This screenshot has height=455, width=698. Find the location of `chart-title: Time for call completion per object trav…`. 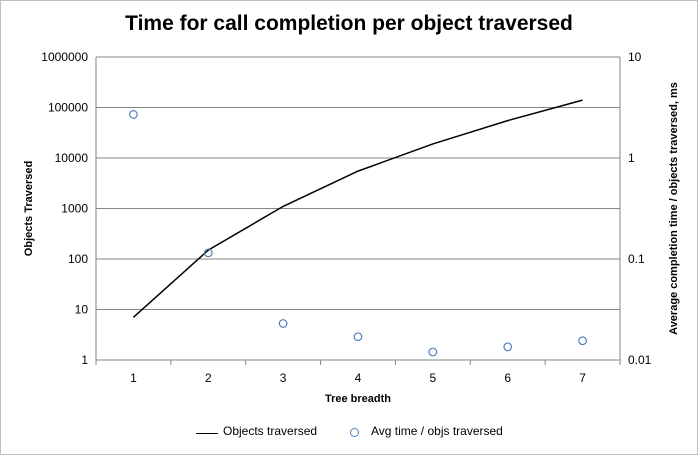

chart-title: Time for call completion per object trav… is located at coordinates (349, 23).